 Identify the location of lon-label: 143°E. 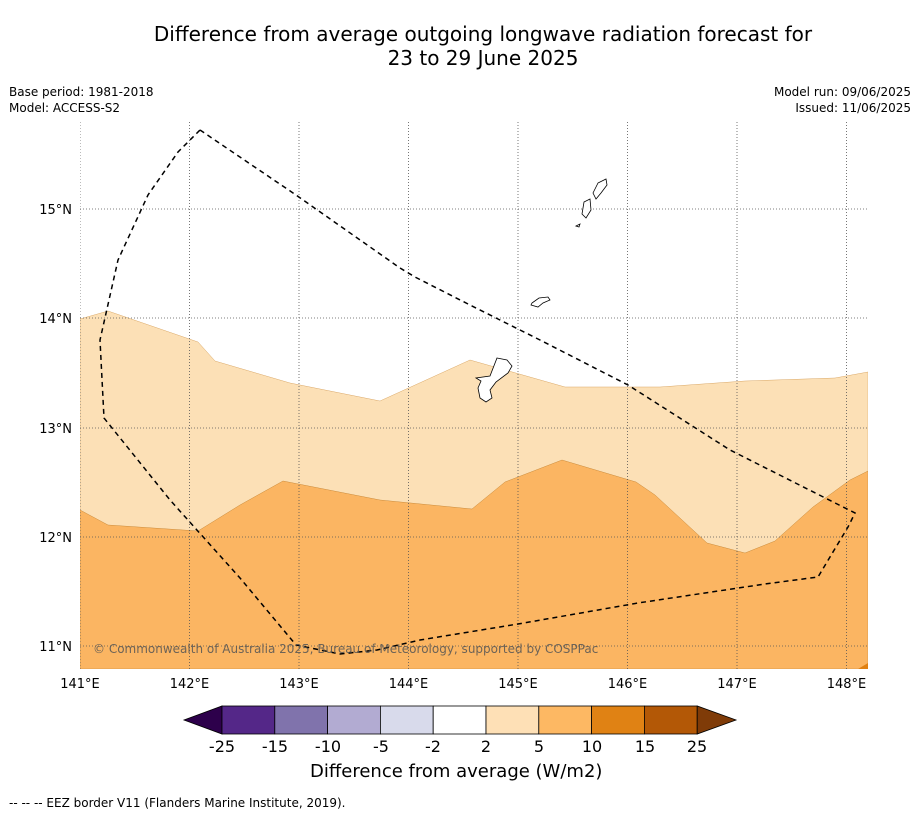
(299, 684).